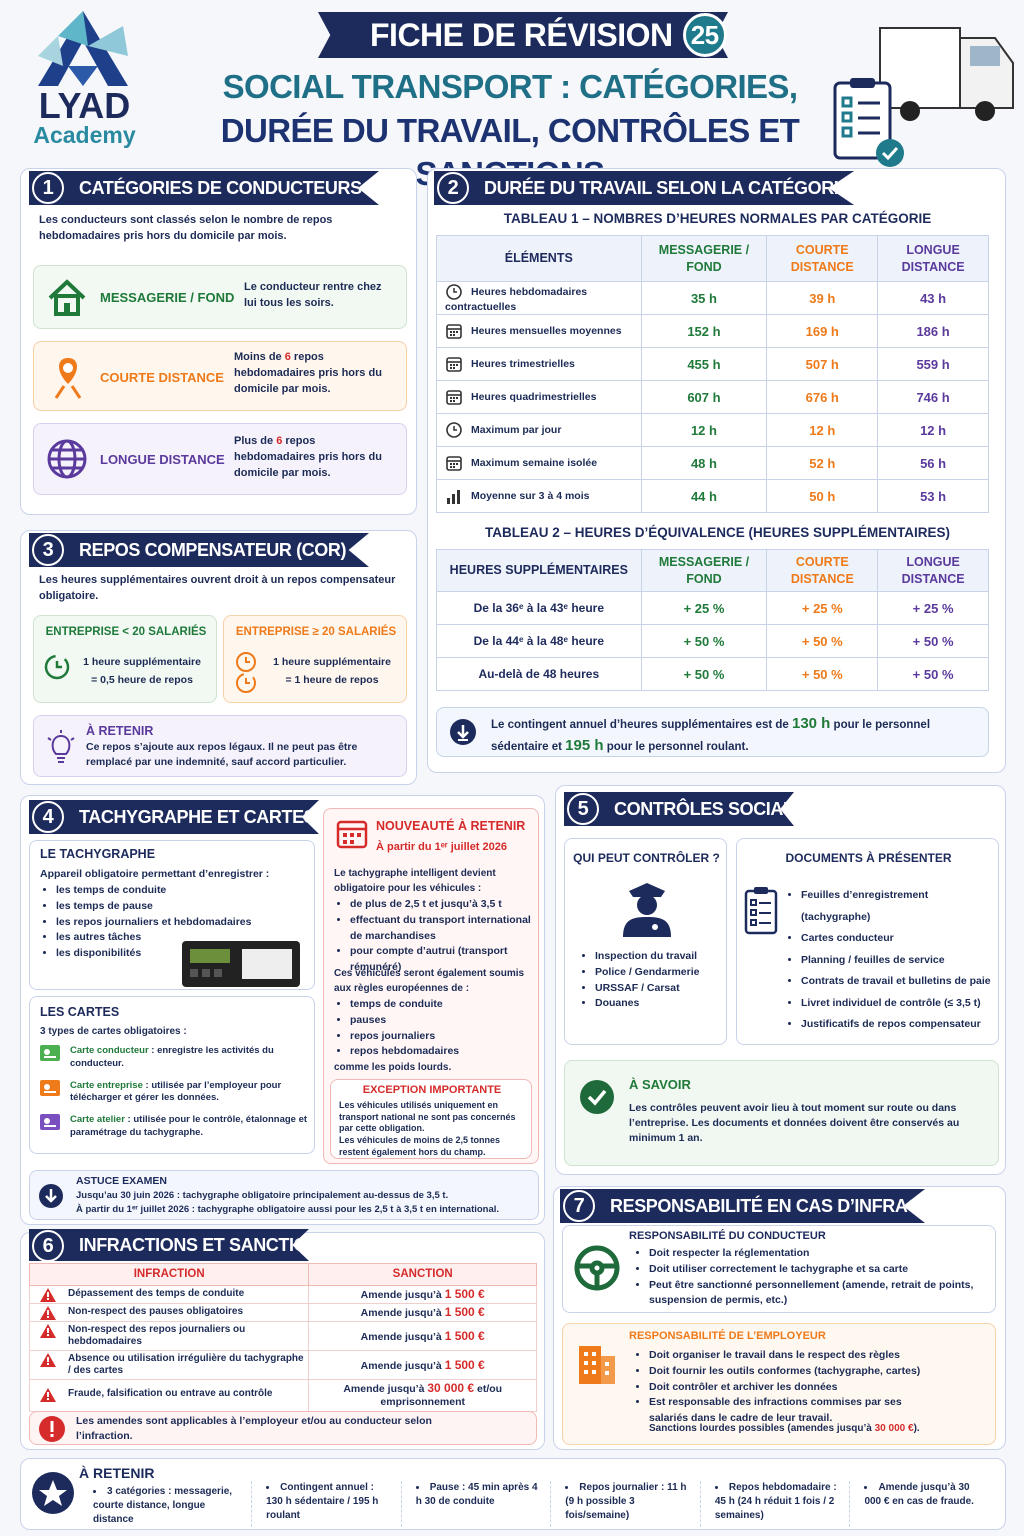  Describe the element at coordinates (57, 667) in the screenshot. I see `icon-clock` at that location.